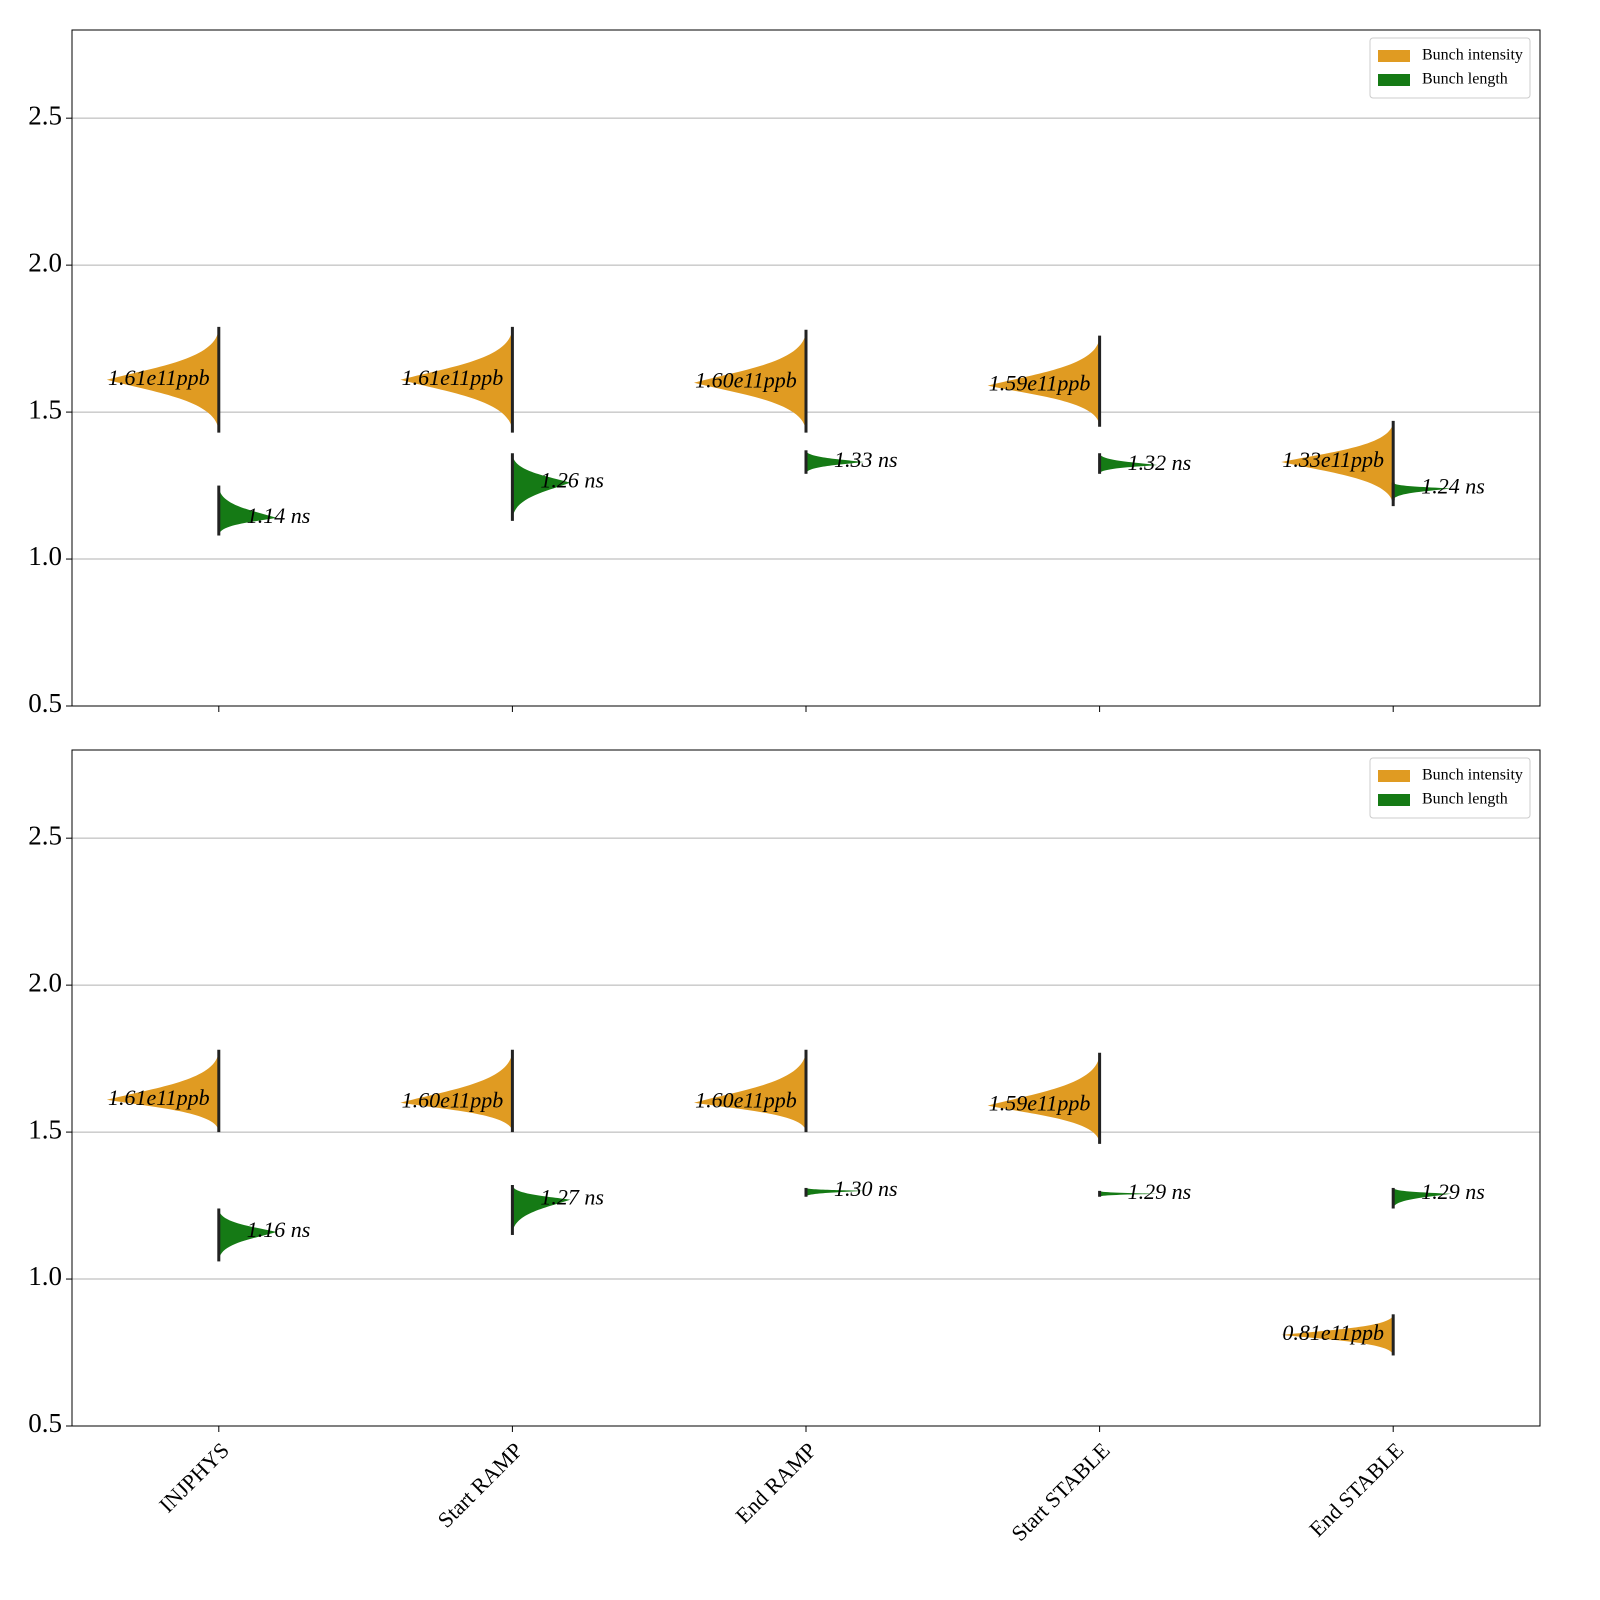  Describe the element at coordinates (1160, 462) in the screenshot. I see `value-label: 1.32 ns` at that location.